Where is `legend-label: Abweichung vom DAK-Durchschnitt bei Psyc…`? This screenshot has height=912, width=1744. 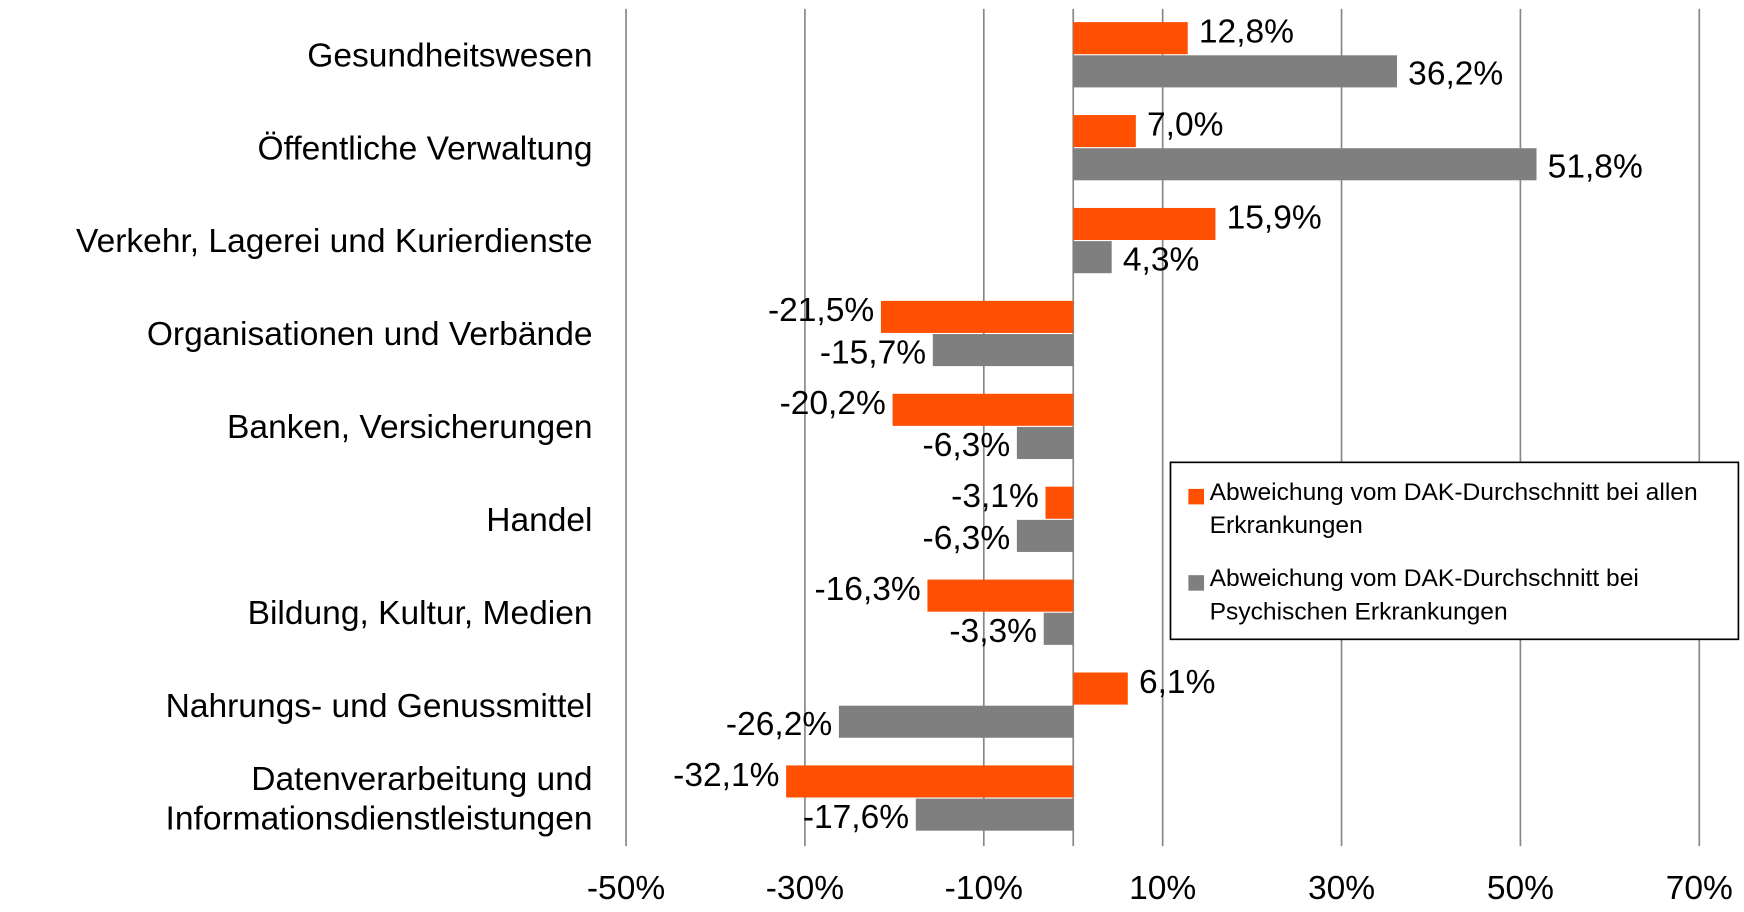
legend-label: Abweichung vom DAK-Durchschnitt bei Psyc… is located at coordinates (1424, 594).